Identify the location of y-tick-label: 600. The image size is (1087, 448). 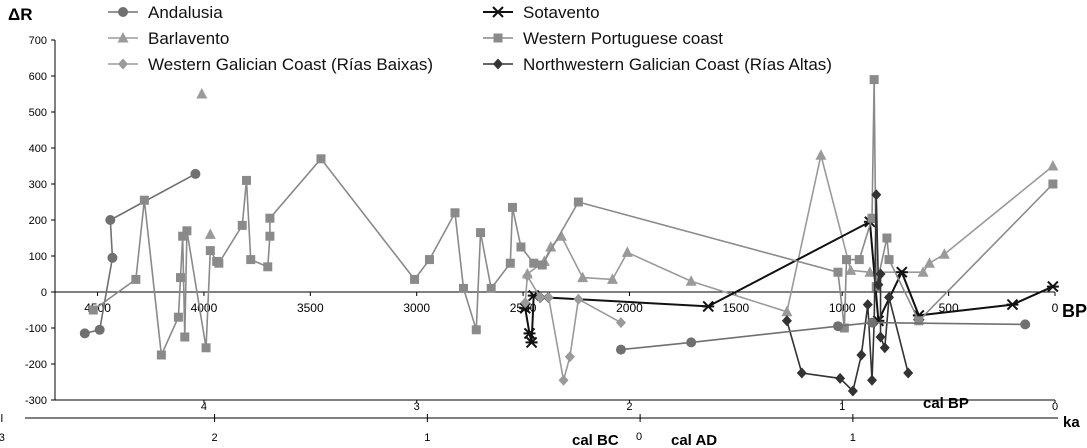
(38, 77).